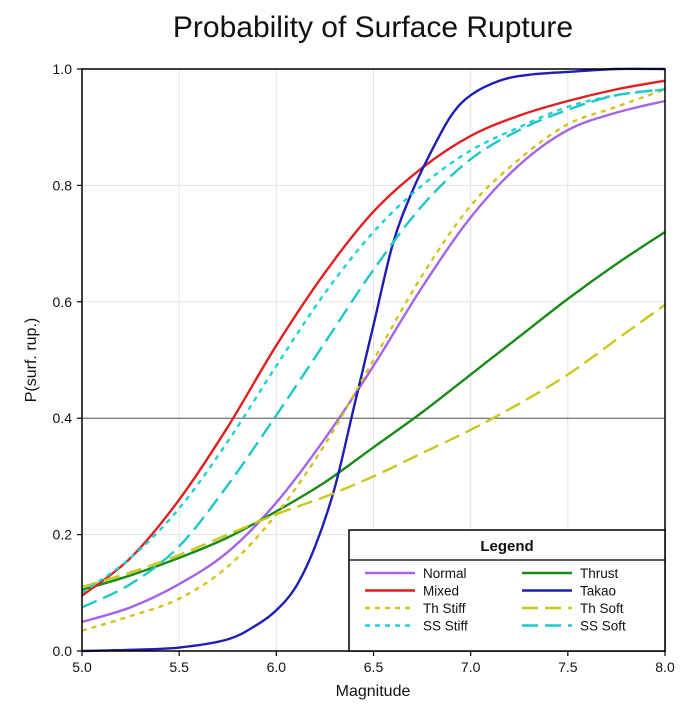  What do you see at coordinates (373, 691) in the screenshot?
I see `x-axis-label: Magnitude` at bounding box center [373, 691].